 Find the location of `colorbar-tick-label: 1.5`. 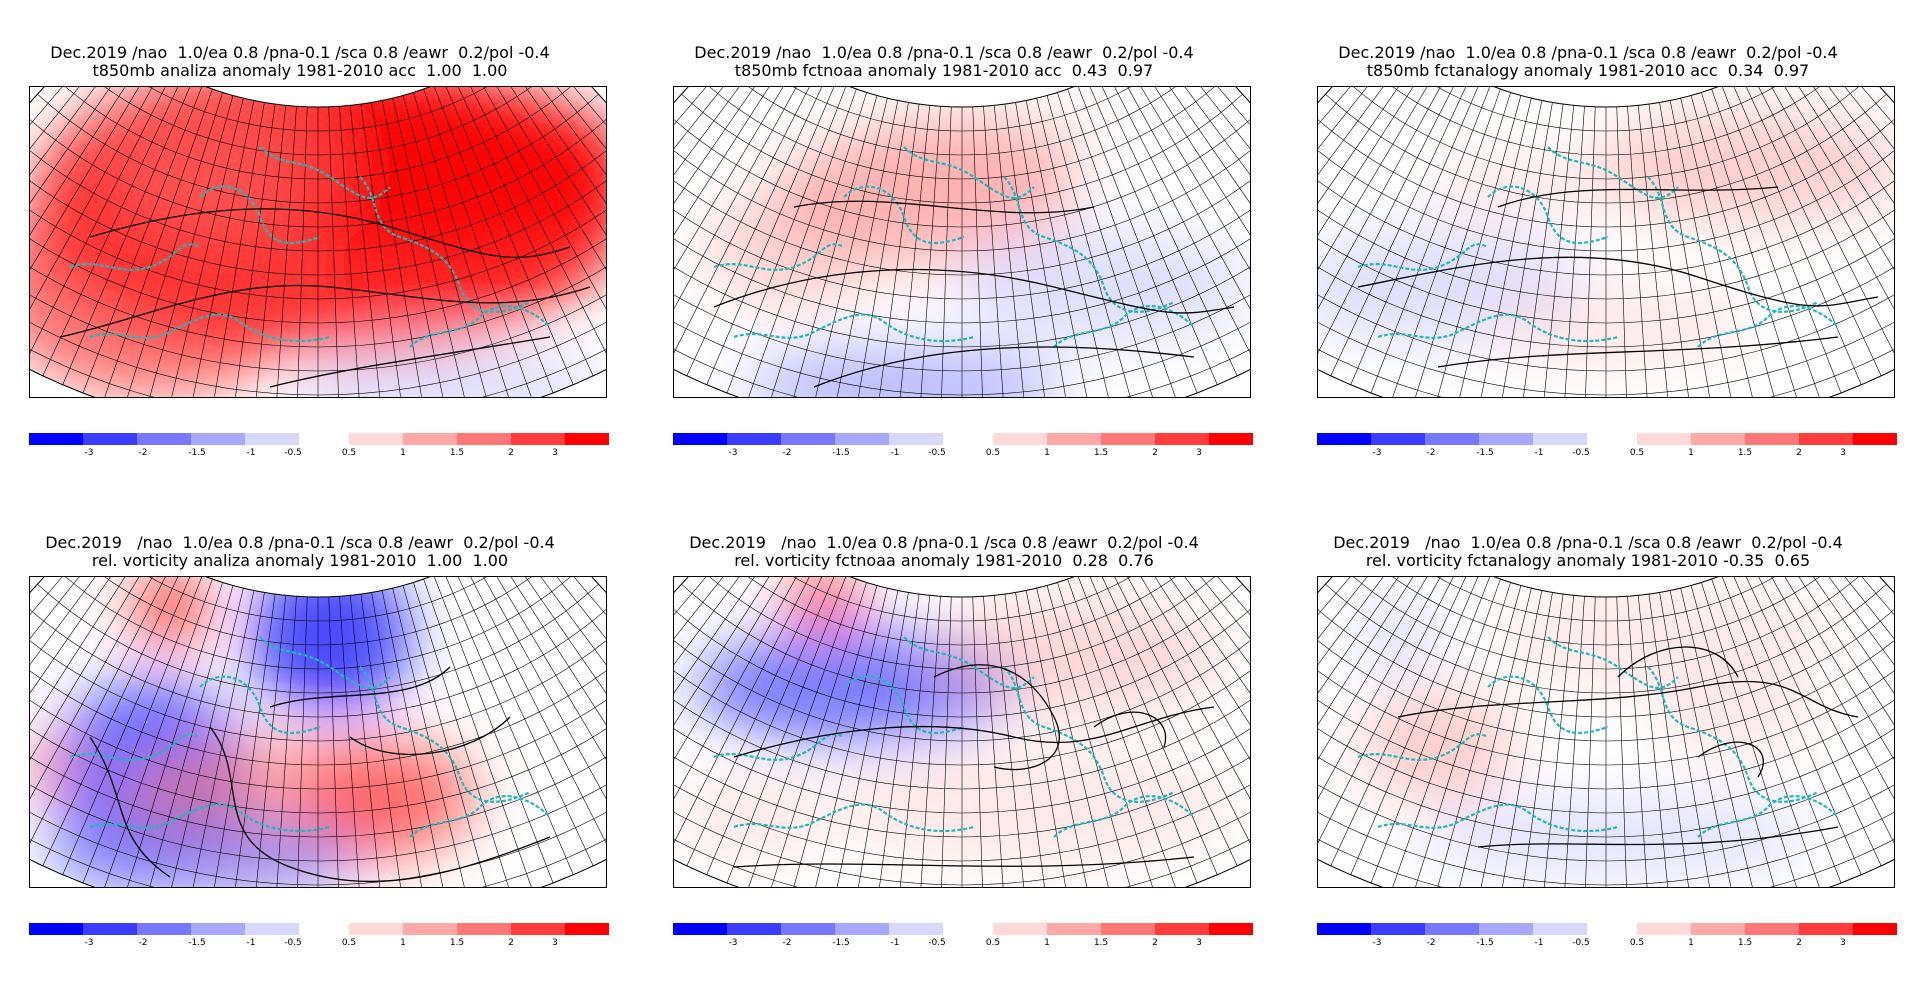

colorbar-tick-label: 1.5 is located at coordinates (1745, 943).